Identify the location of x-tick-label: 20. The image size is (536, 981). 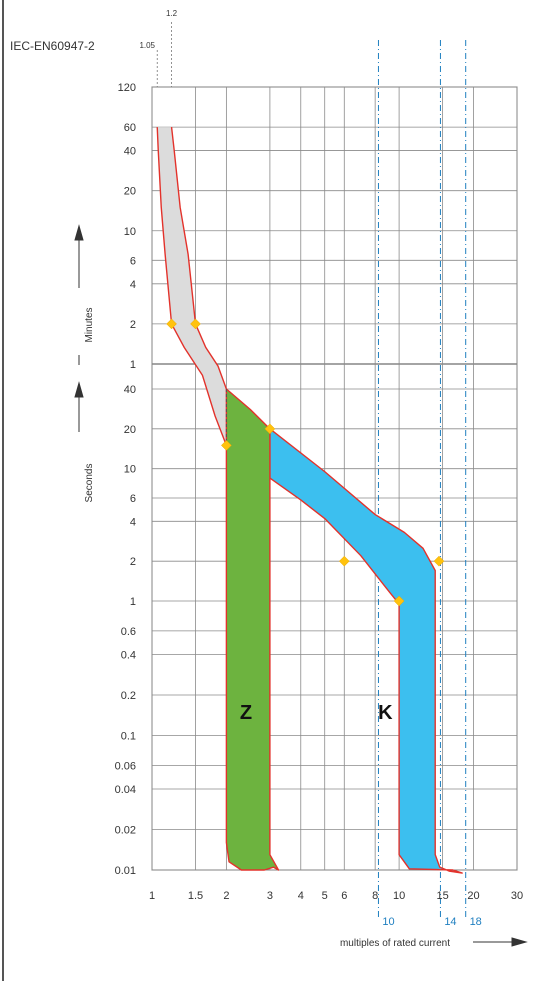
(473, 896).